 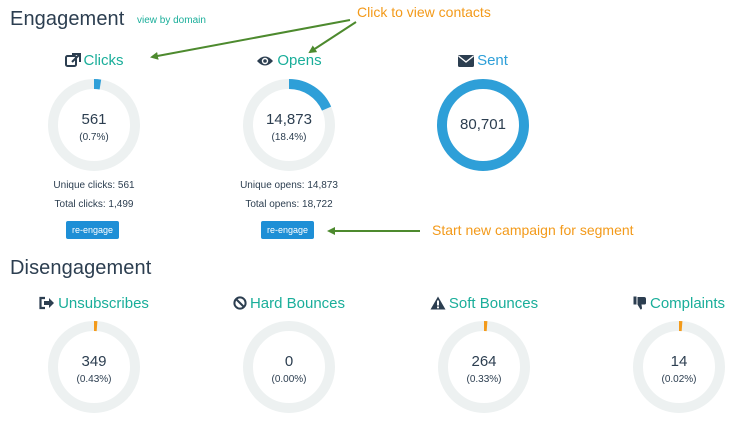 What do you see at coordinates (289, 379) in the screenshot?
I see `hard-bounces-percent: (0.00%)` at bounding box center [289, 379].